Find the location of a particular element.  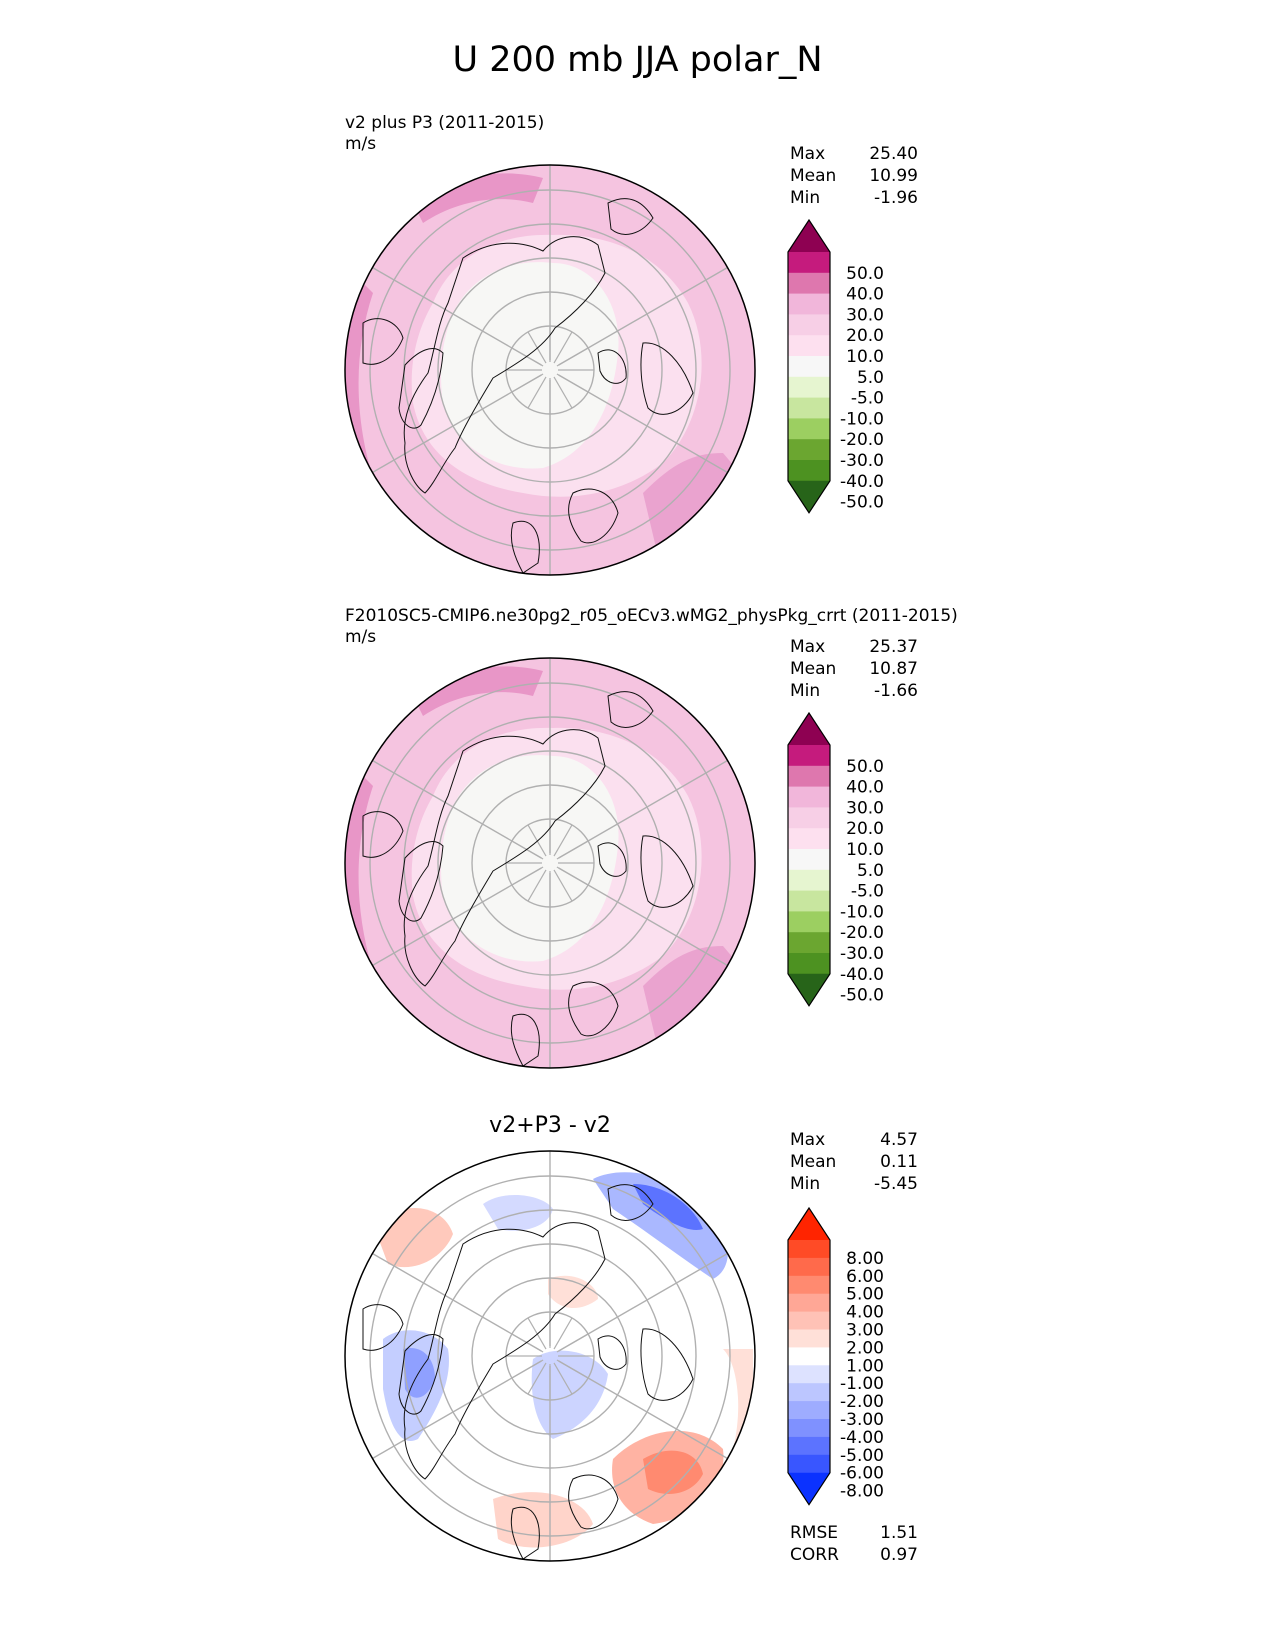

panel3-title: v2+P3 - v2 is located at coordinates (550, 1125).